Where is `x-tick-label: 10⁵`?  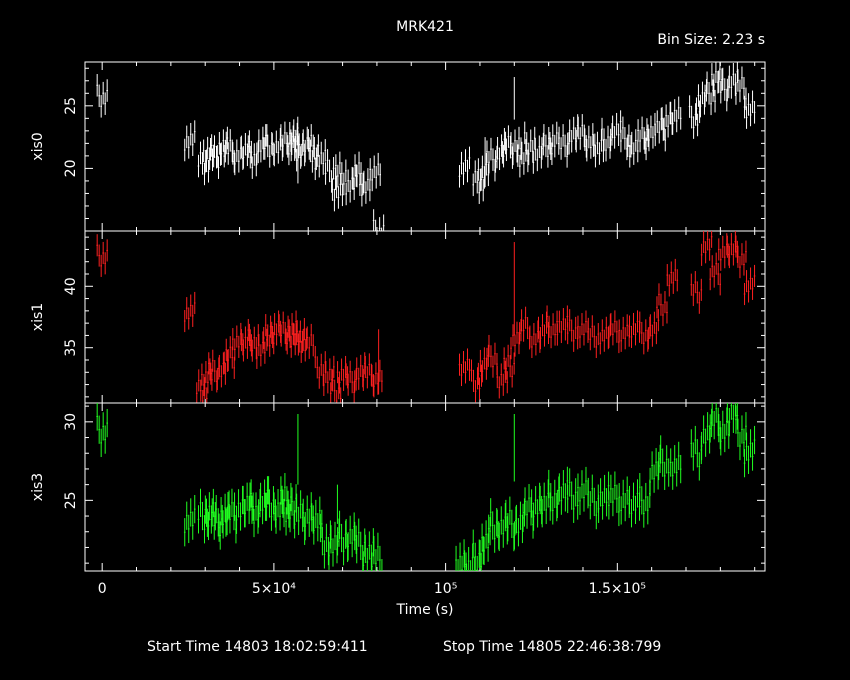
x-tick-label: 10⁵ is located at coordinates (445, 589).